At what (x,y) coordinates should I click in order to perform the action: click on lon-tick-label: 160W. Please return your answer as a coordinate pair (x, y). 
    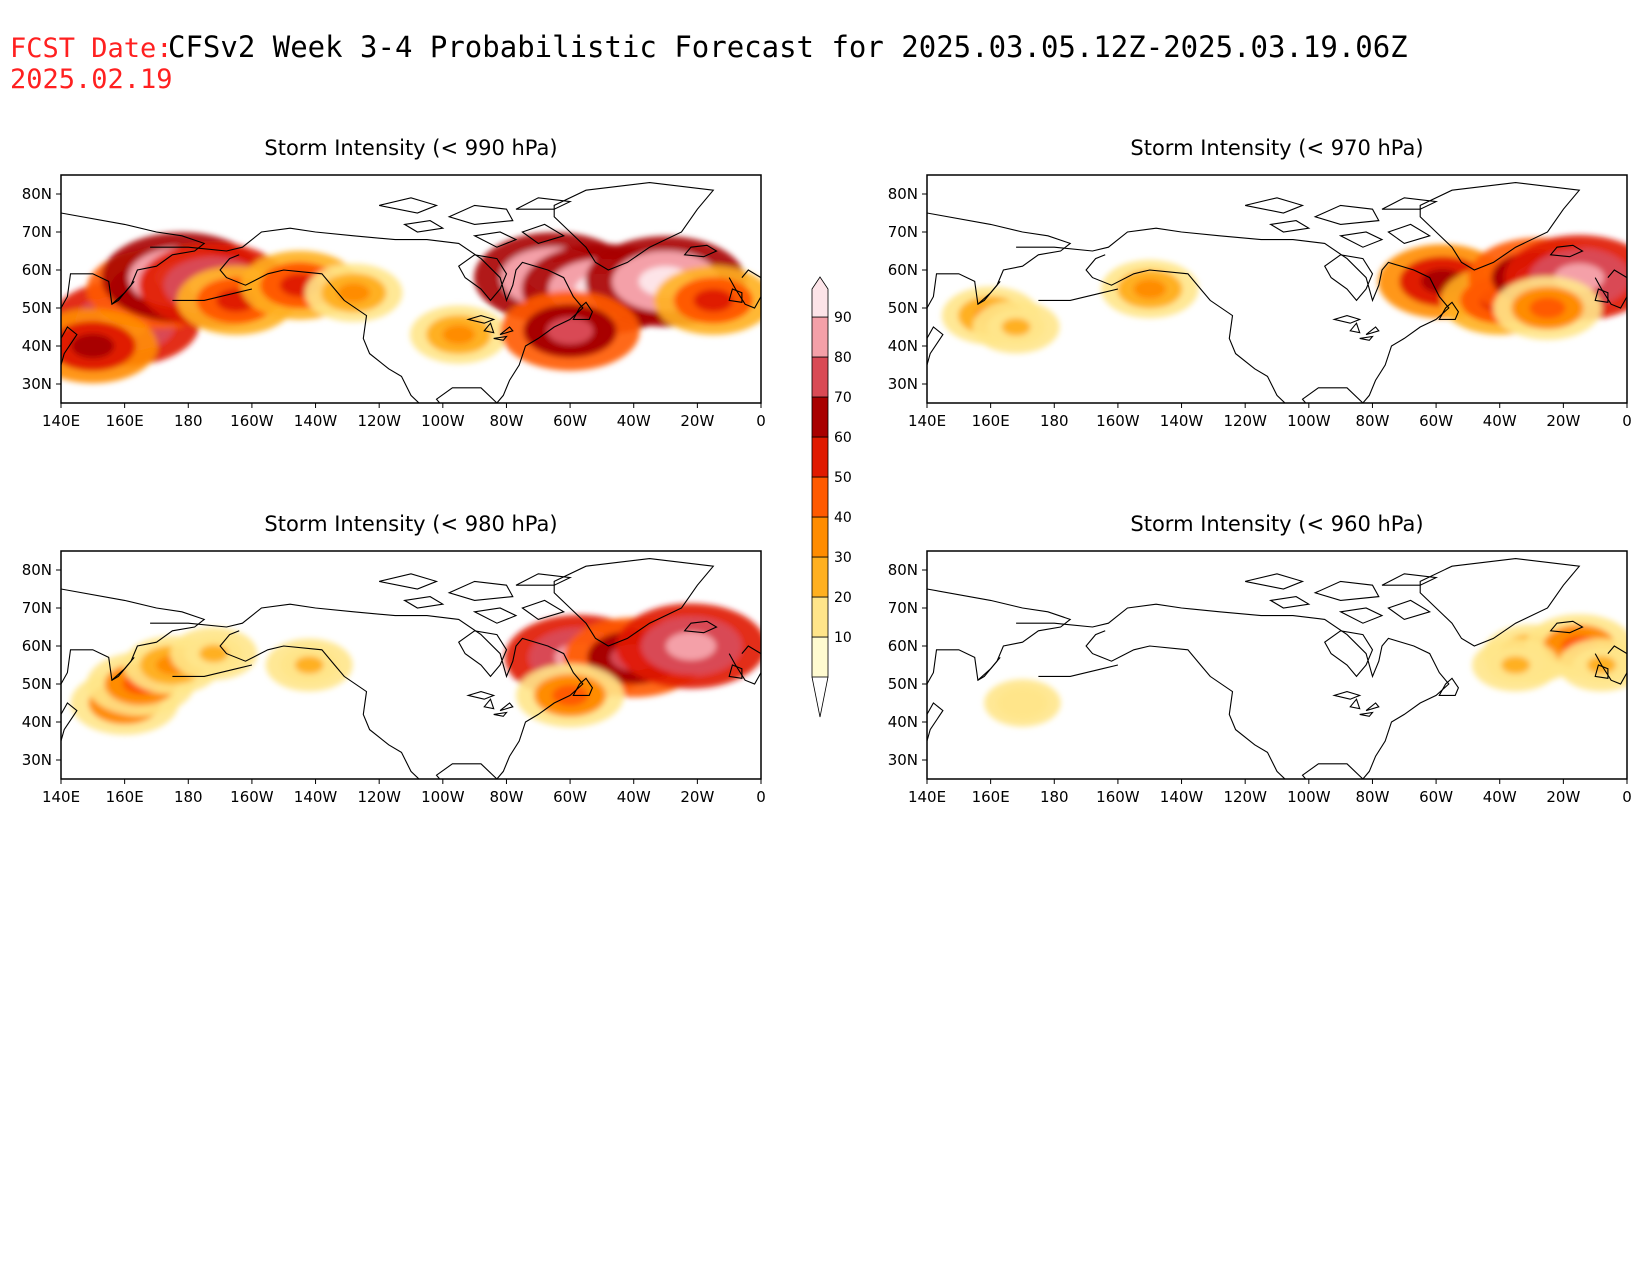
    Looking at the image, I should click on (1118, 421).